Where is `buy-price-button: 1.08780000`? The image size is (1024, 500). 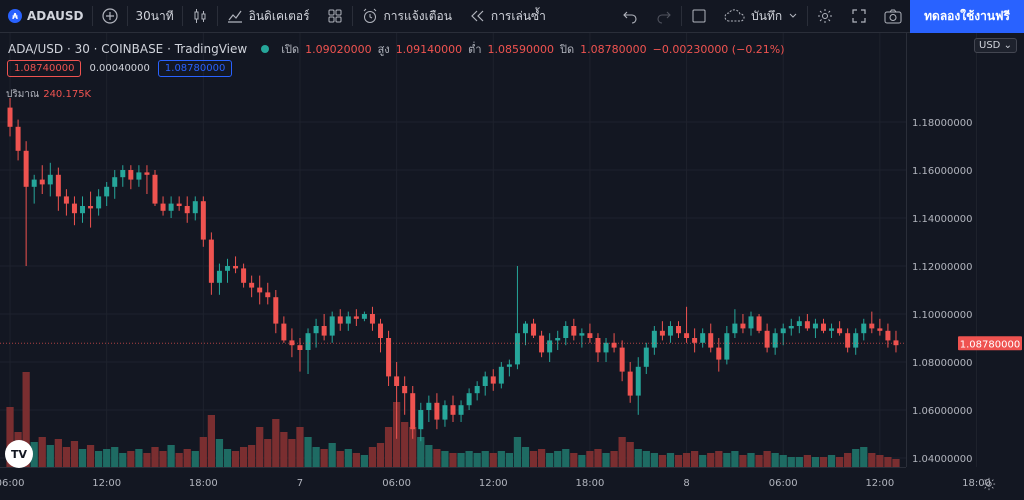
buy-price-button: 1.08780000 is located at coordinates (195, 68).